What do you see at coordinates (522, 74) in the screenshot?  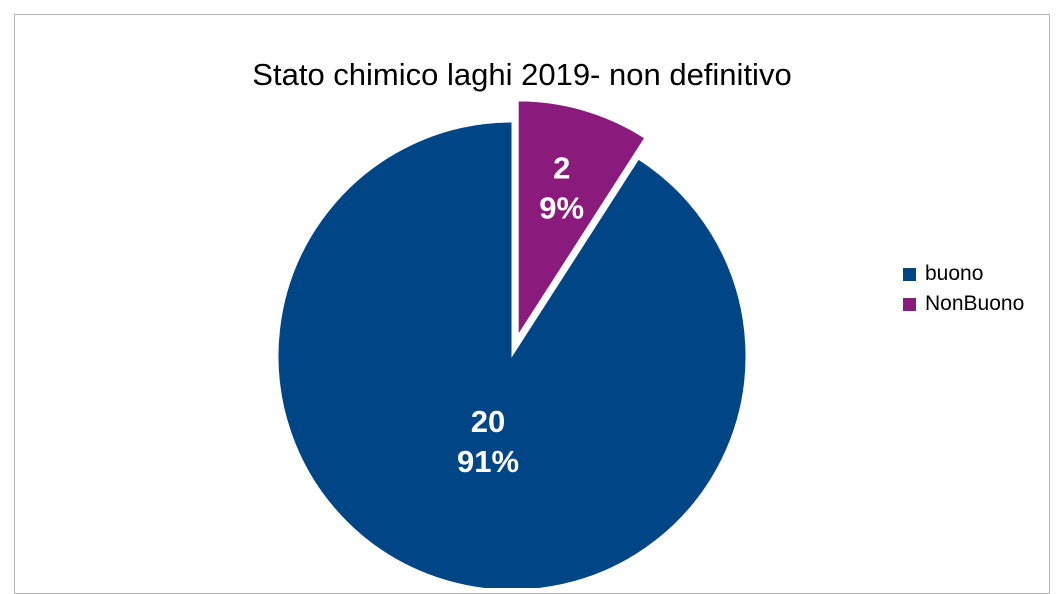 I see `chart-title: Stato chimico laghi 2019- non definitivo` at bounding box center [522, 74].